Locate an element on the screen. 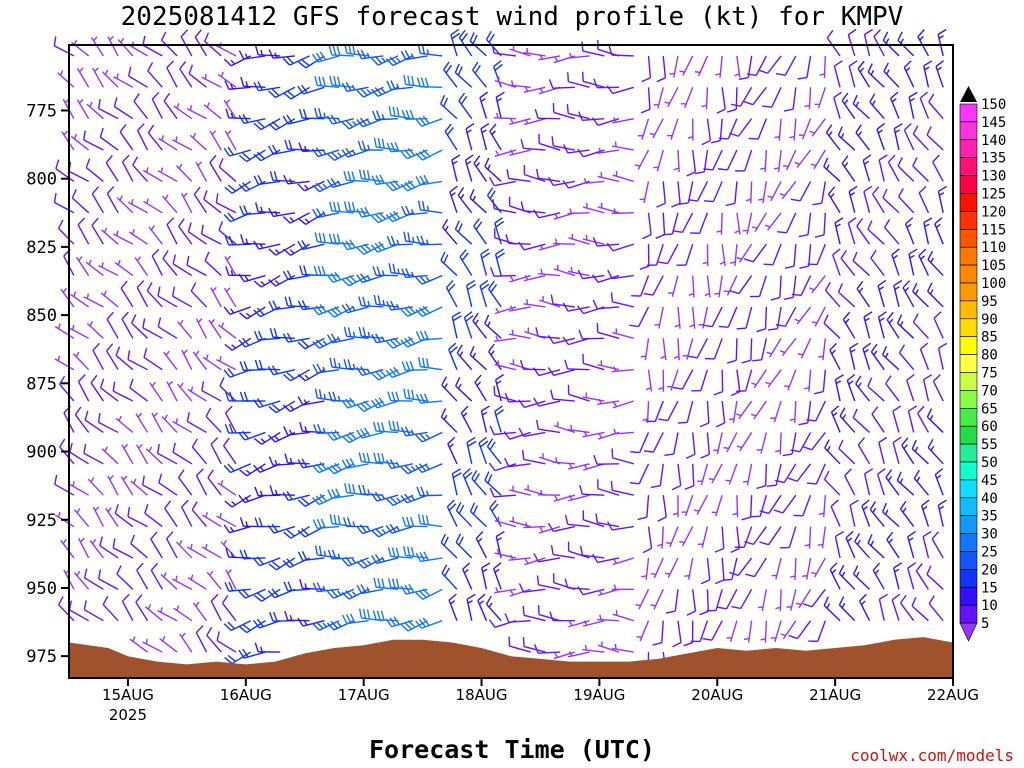  colorbar-cell is located at coordinates (968, 310).